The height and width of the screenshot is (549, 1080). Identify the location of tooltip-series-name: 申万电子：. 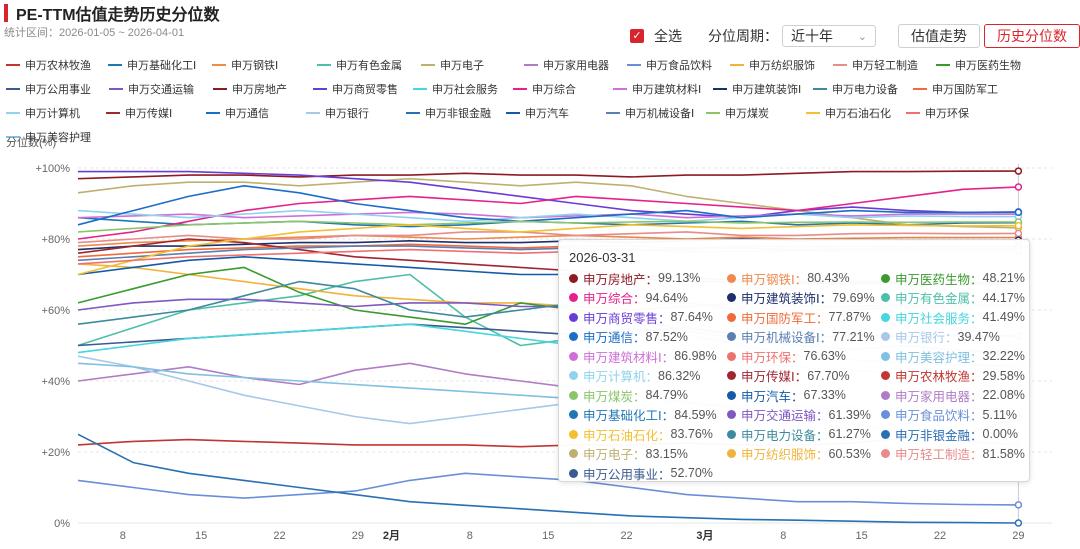
(614, 455).